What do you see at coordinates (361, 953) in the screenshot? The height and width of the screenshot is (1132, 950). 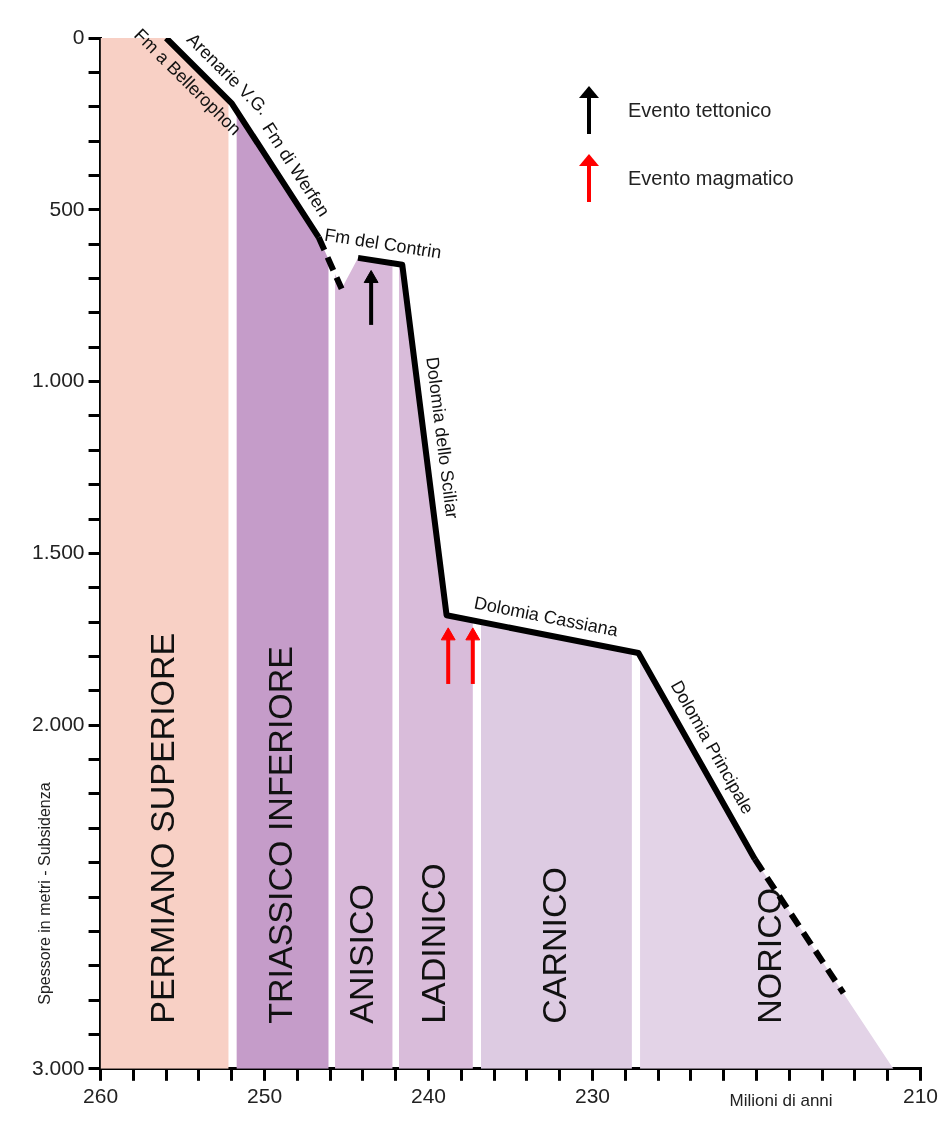 I see `band-label: ANISICO` at bounding box center [361, 953].